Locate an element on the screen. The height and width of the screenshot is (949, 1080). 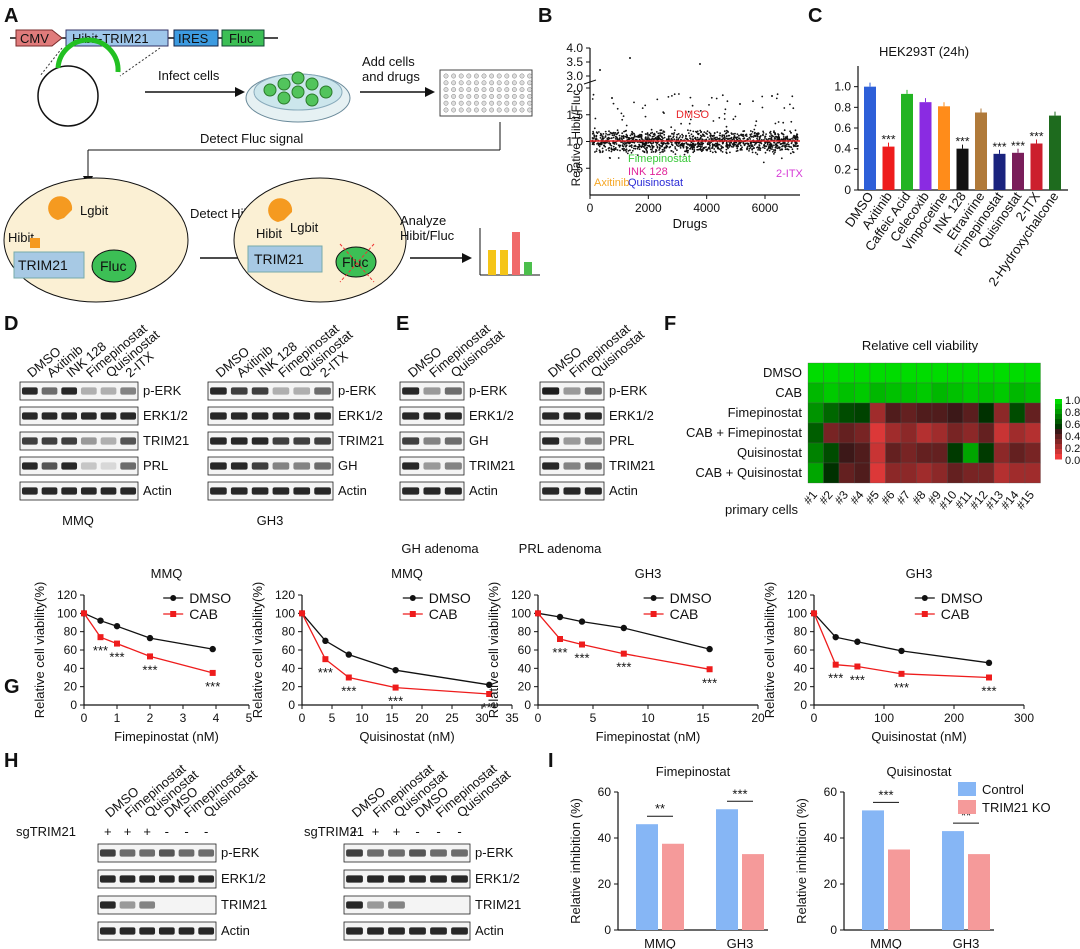
g-xtick: 5 is located at coordinates (593, 718).